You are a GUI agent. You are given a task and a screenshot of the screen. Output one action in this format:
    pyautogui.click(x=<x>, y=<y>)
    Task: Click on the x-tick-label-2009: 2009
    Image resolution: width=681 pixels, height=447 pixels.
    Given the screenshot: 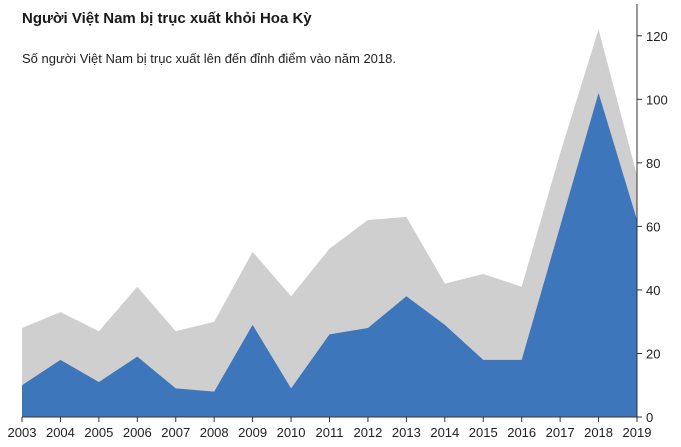 What is the action you would take?
    pyautogui.click(x=252, y=432)
    